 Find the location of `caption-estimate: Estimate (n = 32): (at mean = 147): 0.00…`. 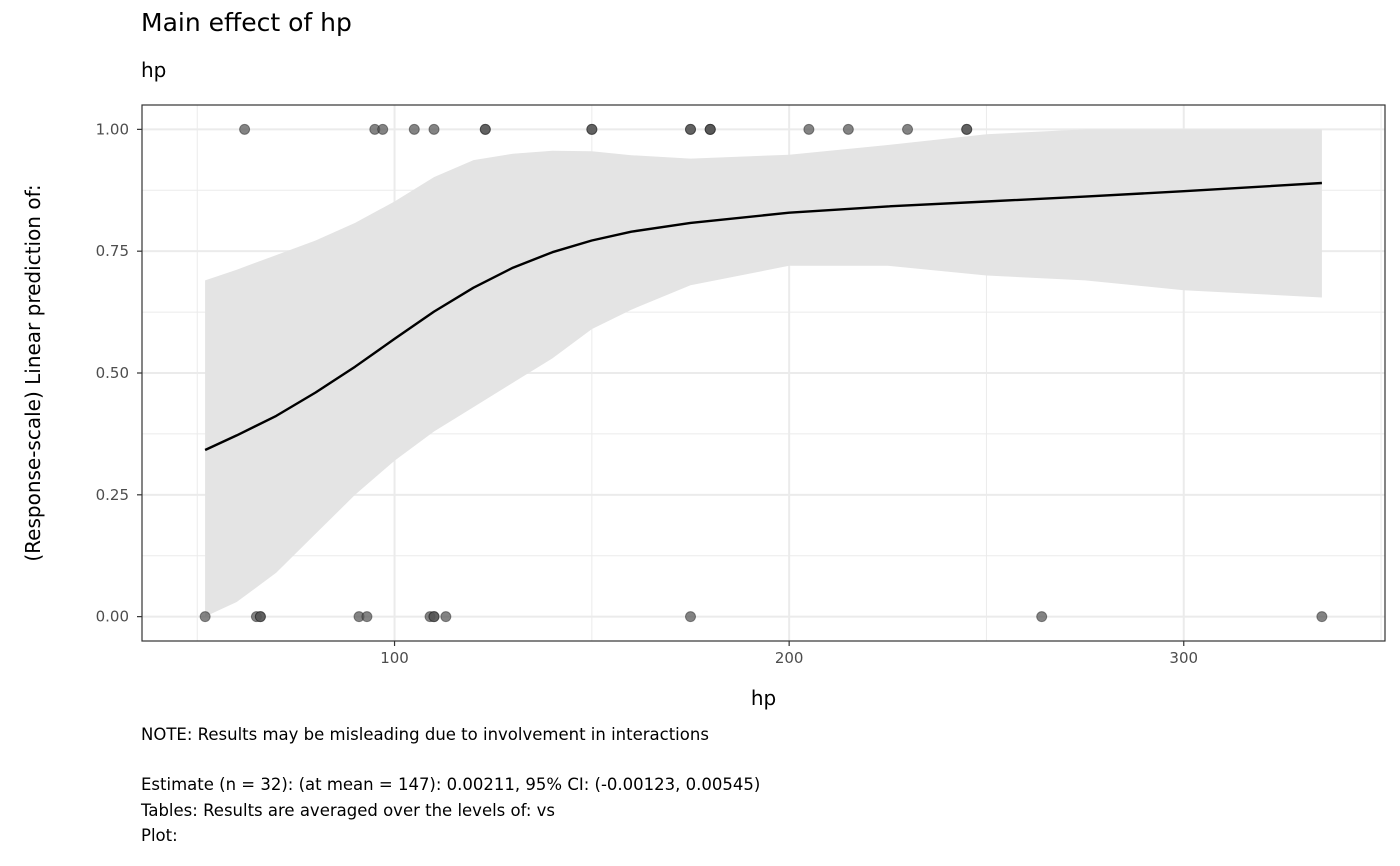

caption-estimate: Estimate (n = 32): (at mean = 147): 0.00… is located at coordinates (451, 784).